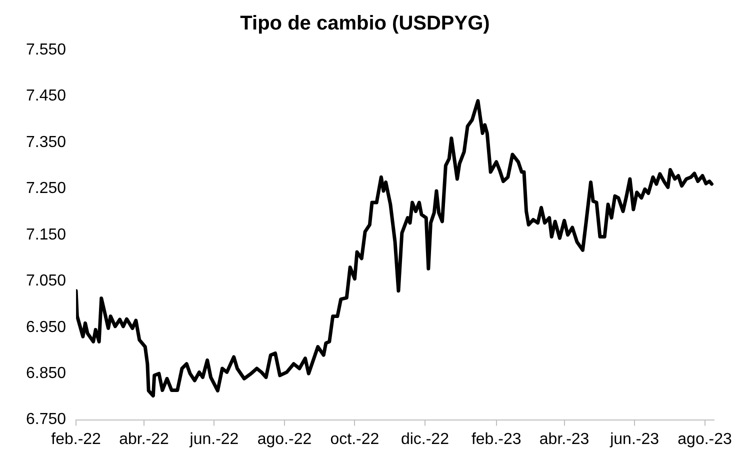 This screenshot has width=750, height=465. What do you see at coordinates (46, 327) in the screenshot?
I see `y-tick-label: 6.950` at bounding box center [46, 327].